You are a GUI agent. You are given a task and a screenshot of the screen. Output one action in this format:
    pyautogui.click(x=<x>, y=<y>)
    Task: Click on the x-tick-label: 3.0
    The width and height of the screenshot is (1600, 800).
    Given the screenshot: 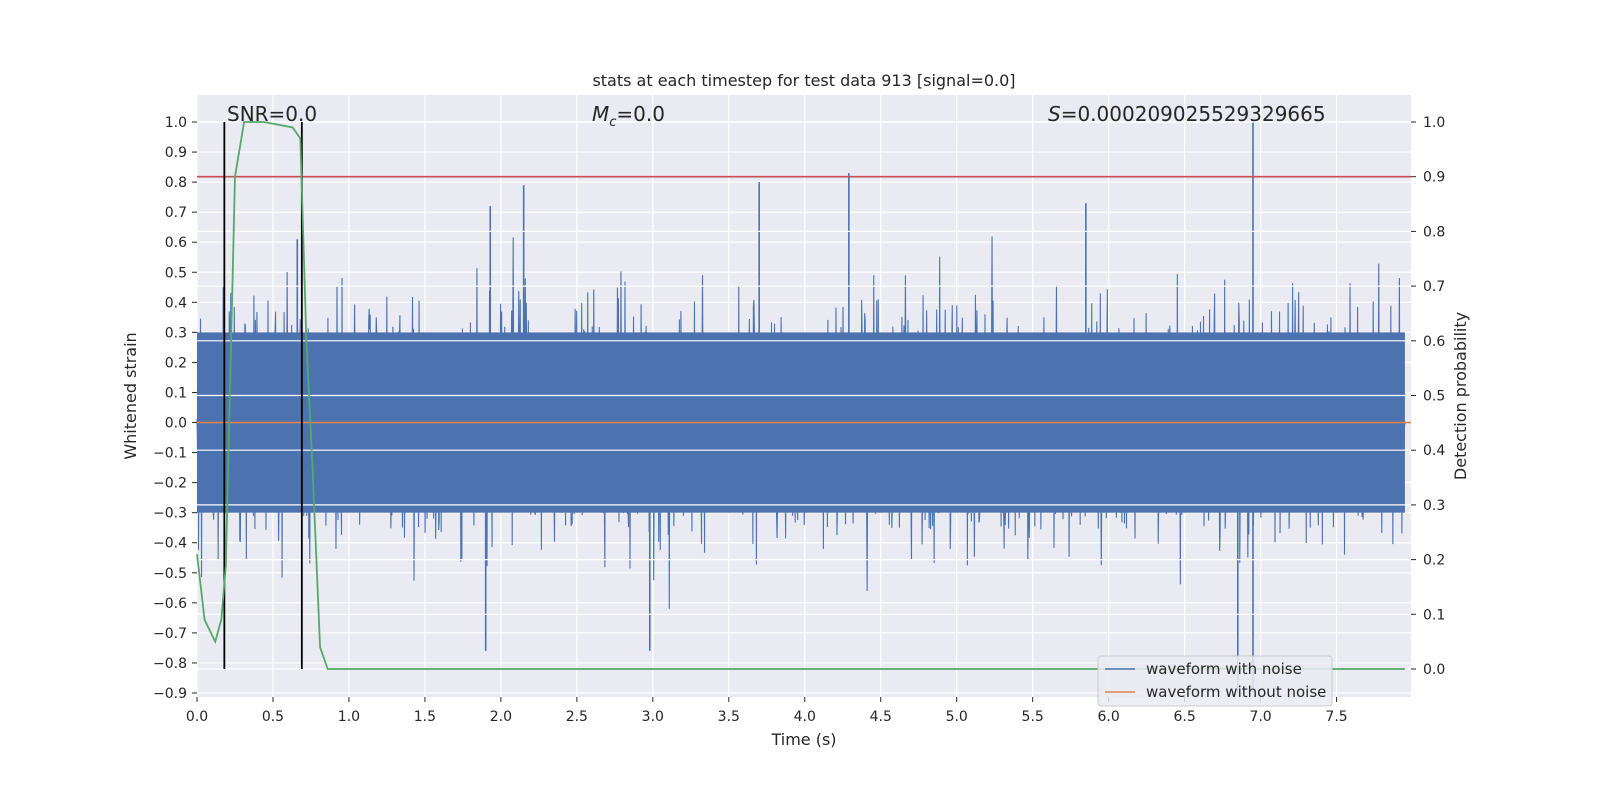 What is the action you would take?
    pyautogui.click(x=653, y=717)
    